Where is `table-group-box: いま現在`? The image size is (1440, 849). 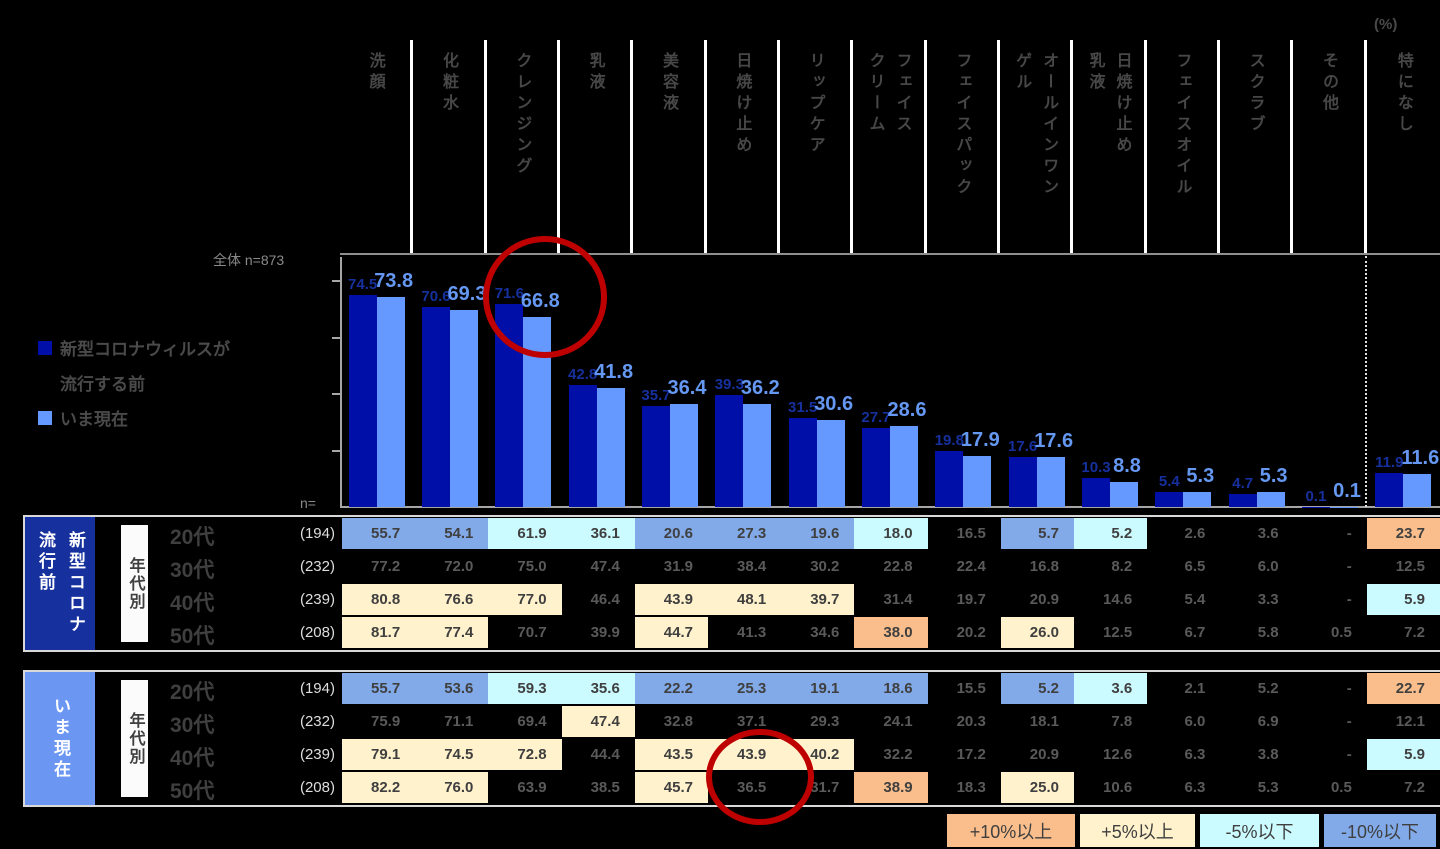
table-group-box: いま現在 is located at coordinates (60, 738).